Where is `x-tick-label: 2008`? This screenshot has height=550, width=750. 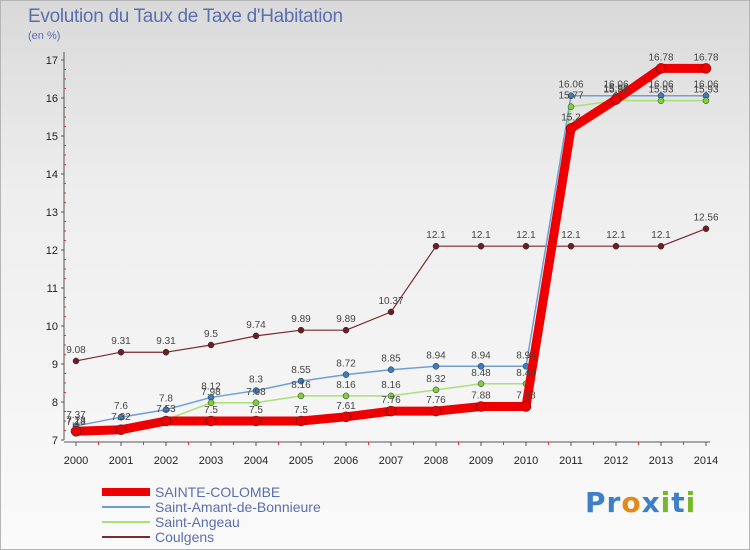 x-tick-label: 2008 is located at coordinates (436, 461).